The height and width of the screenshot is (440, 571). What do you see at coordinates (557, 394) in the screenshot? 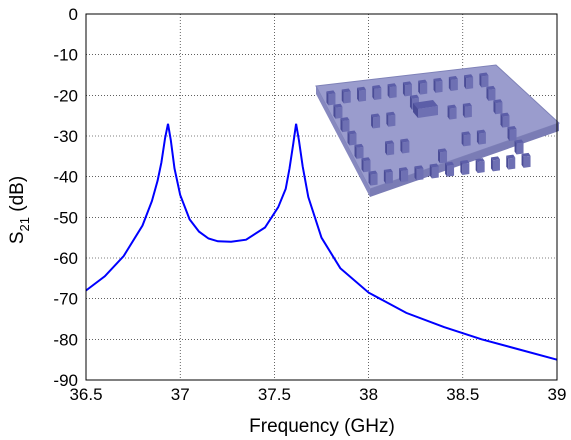
I see `x-tick-label: 39` at bounding box center [557, 394].